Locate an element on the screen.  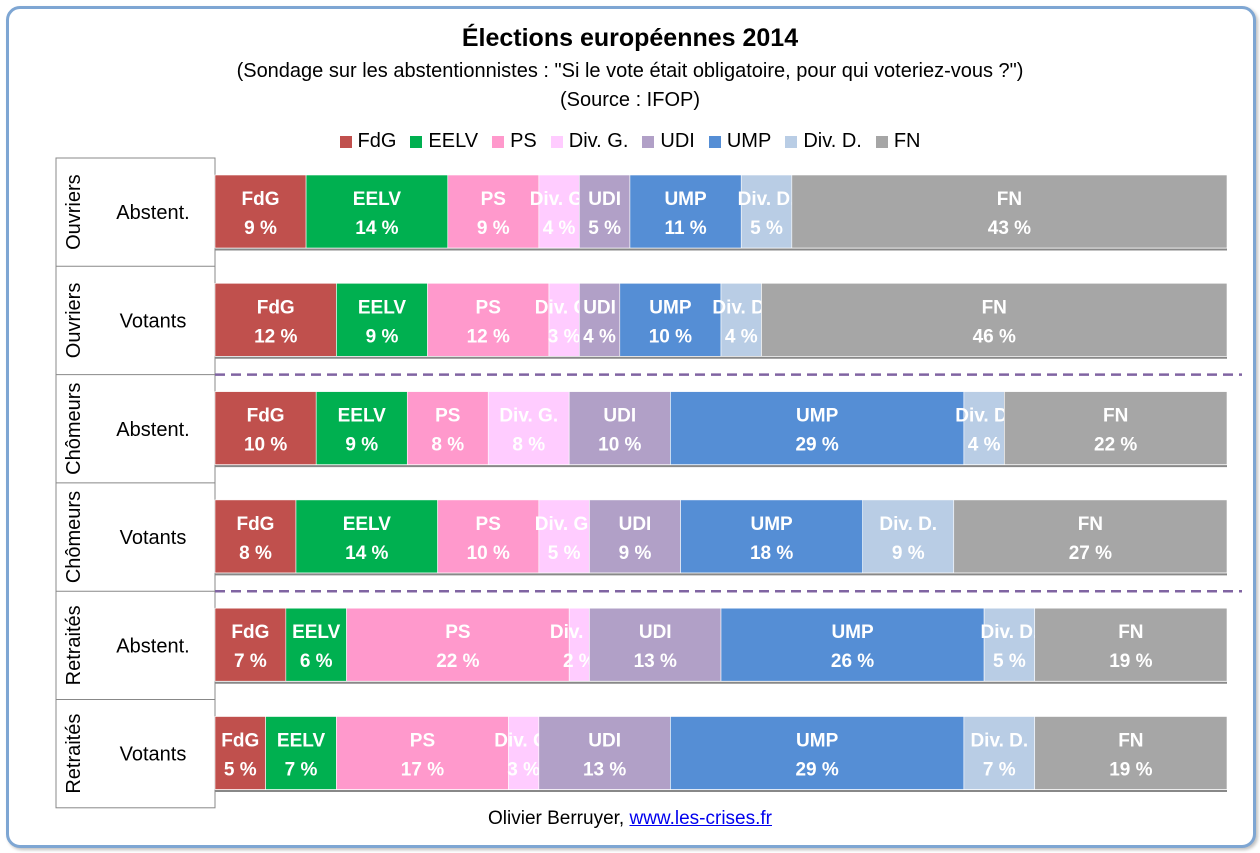
legend-swatch is located at coordinates (648, 141).